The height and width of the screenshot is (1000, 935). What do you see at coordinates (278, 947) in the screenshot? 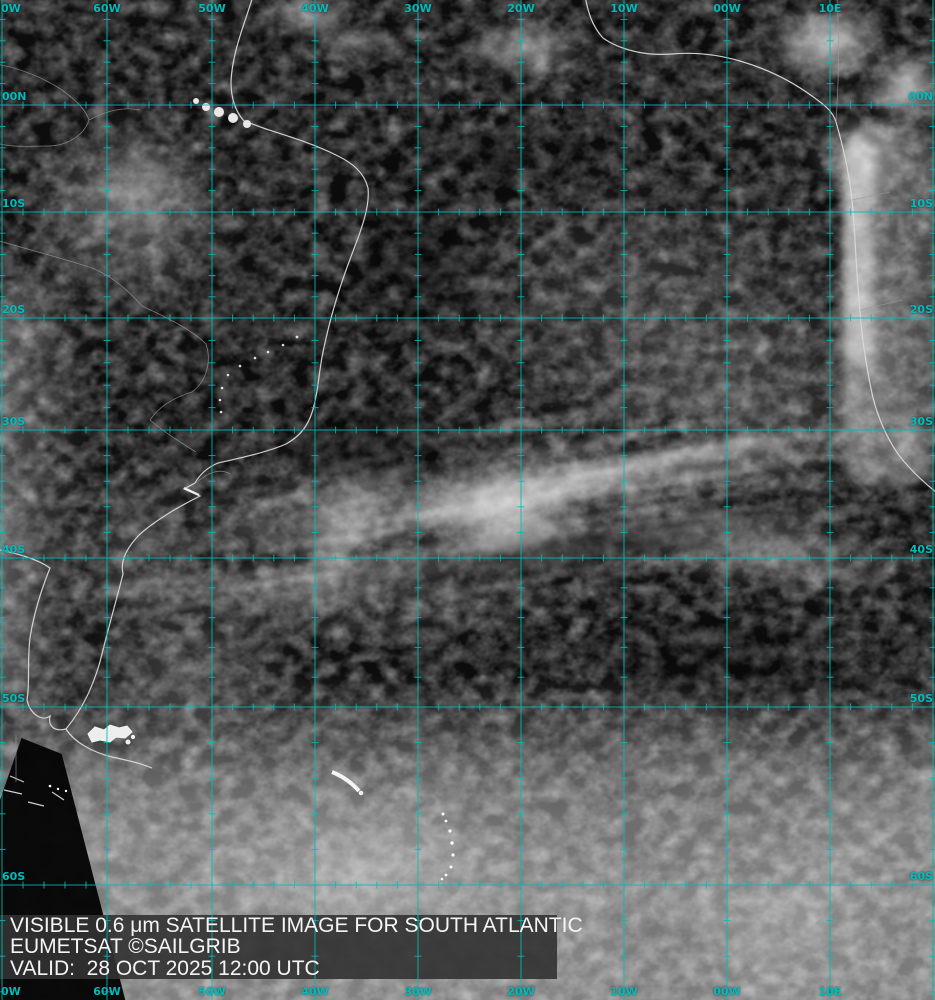
I see `caption-background` at bounding box center [278, 947].